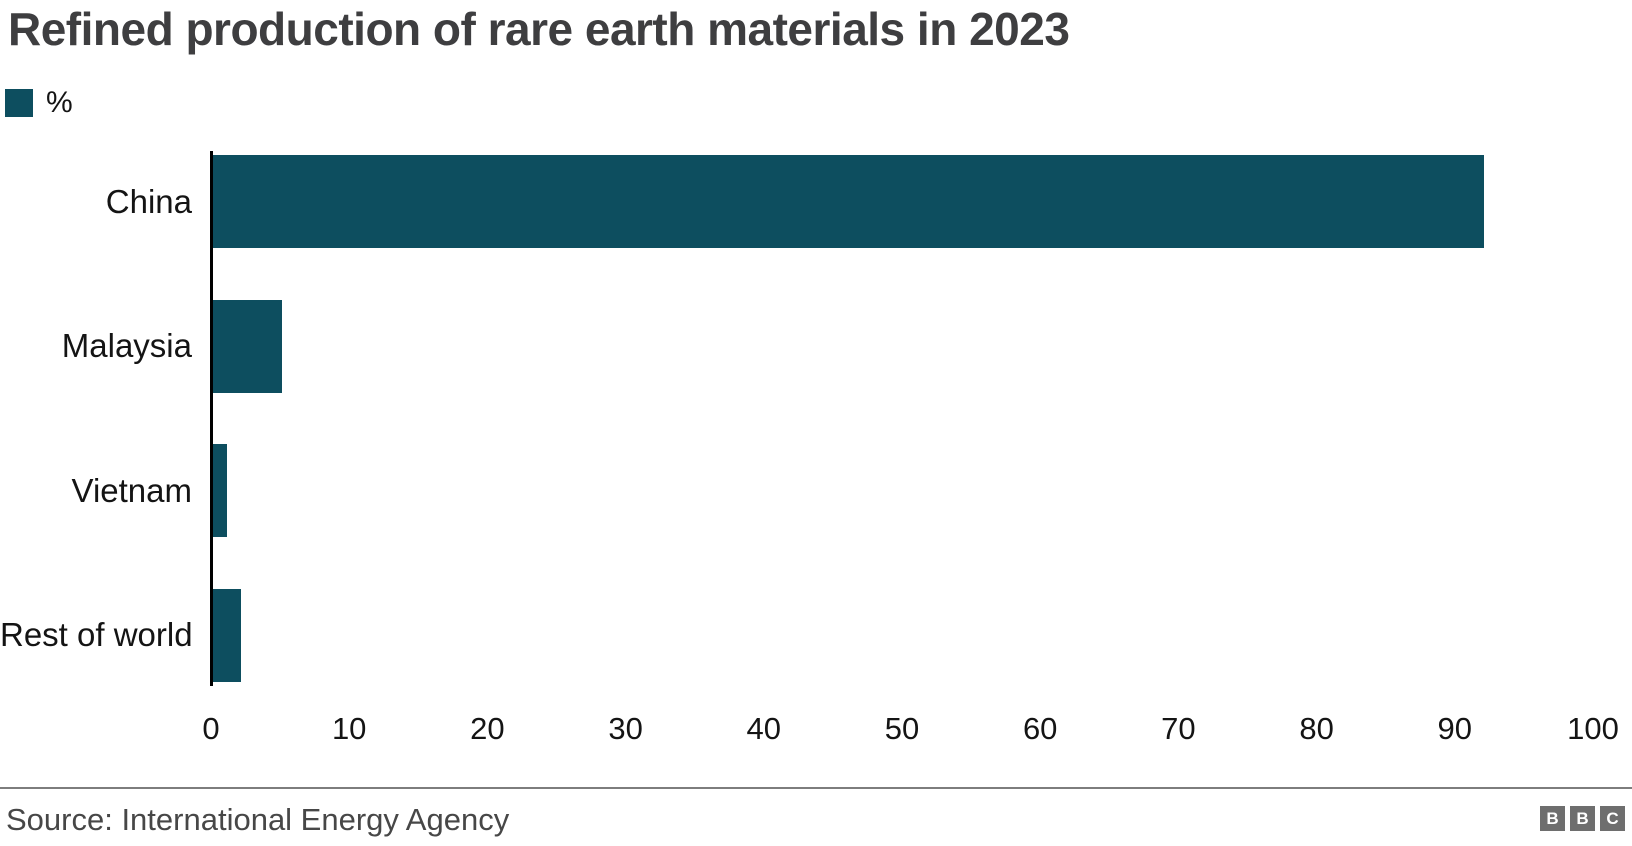 The image size is (1632, 846). Describe the element at coordinates (227, 635) in the screenshot. I see `bar-rest-of-world` at that location.